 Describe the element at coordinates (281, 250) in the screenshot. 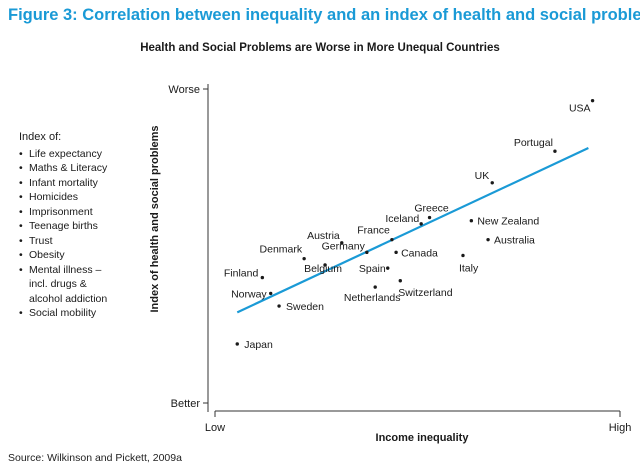

I see `point-label-denmark: Denmark` at that location.